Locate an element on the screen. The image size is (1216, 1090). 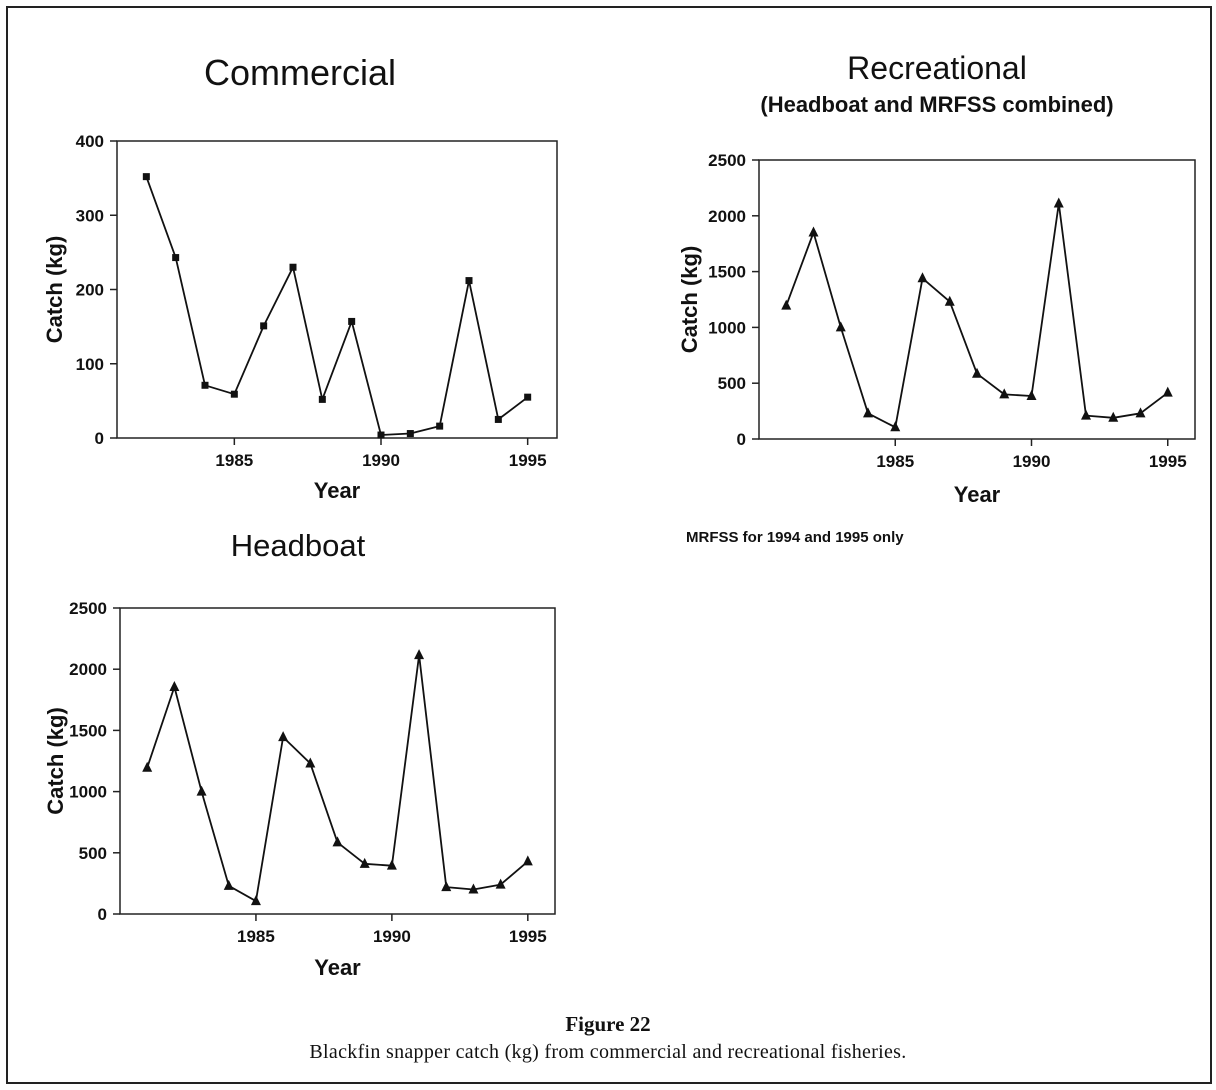
y-tick-label: 200 is located at coordinates (90, 290).